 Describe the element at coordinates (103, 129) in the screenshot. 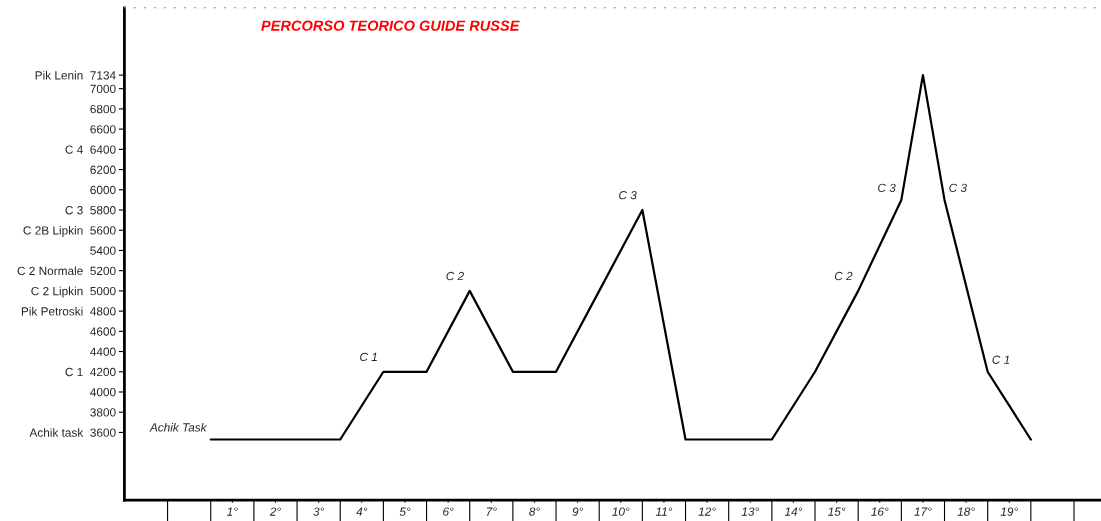

I see `y-tick-label: 6600` at that location.